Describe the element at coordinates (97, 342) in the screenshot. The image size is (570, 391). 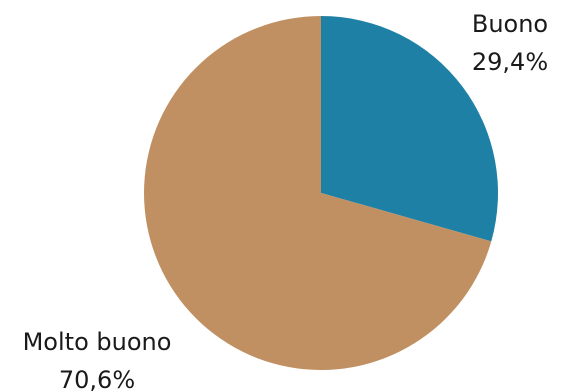
I see `slice-label-molto-buono: Molto buono` at that location.